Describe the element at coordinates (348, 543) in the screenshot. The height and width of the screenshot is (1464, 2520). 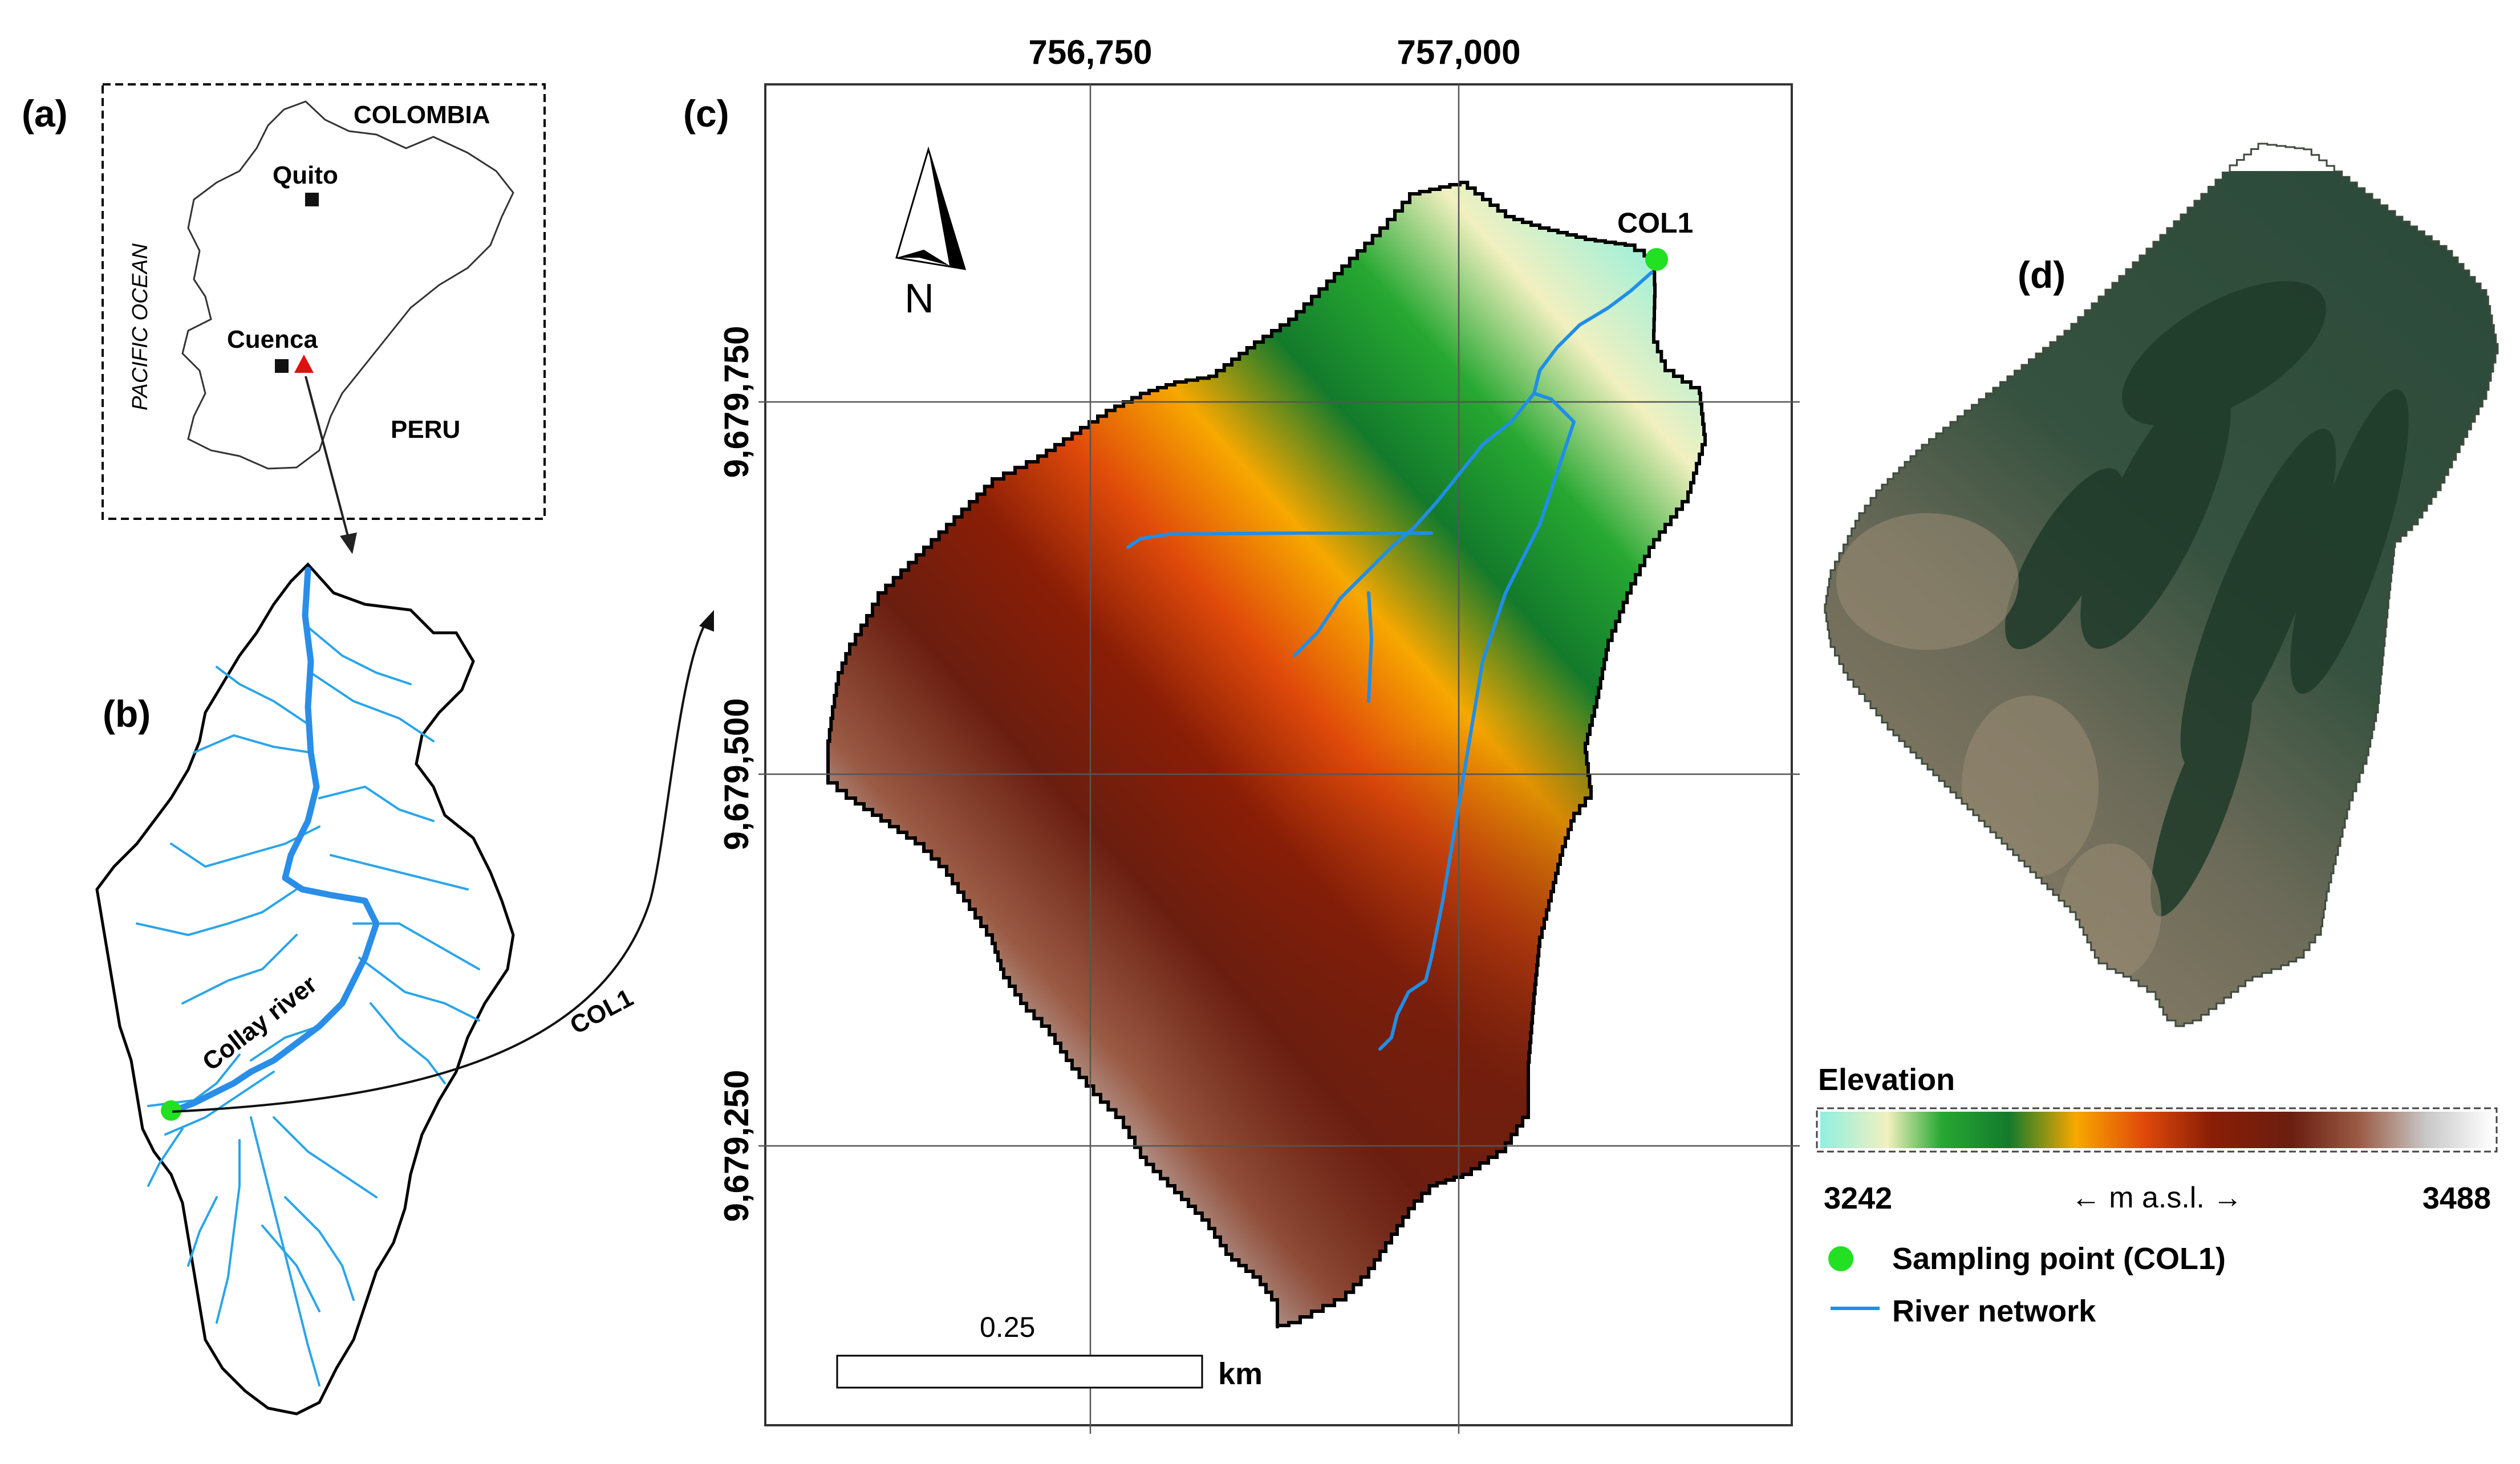
I see `inset-connector-arrowhead` at that location.